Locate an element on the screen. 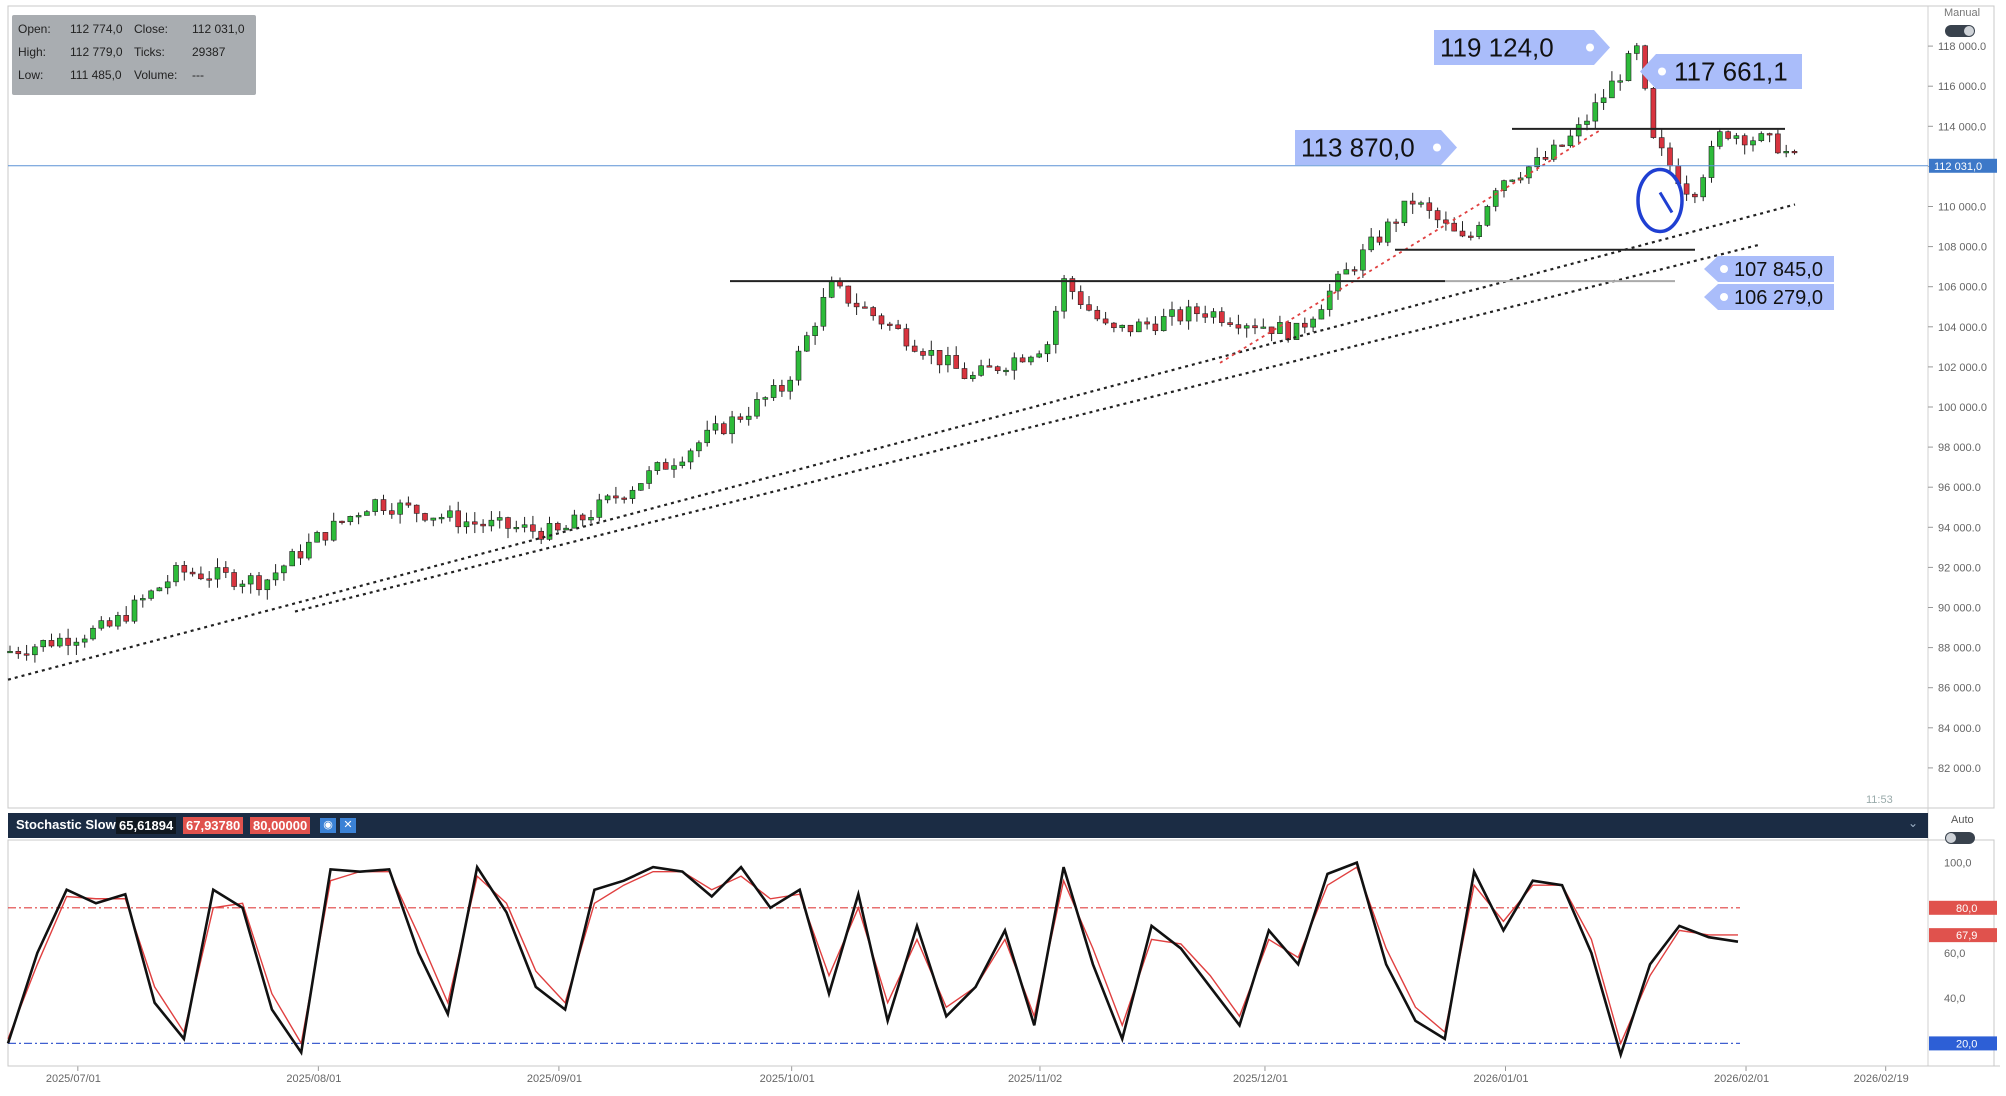  annotation-113870-shape is located at coordinates (1376, 147).